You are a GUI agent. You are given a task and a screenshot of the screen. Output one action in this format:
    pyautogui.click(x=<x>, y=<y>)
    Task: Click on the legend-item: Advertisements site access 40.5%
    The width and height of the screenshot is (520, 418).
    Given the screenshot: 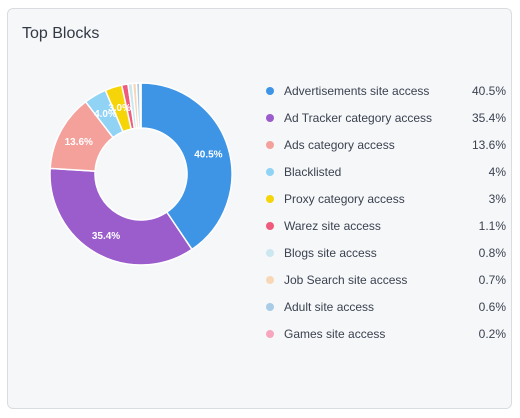 What is the action you would take?
    pyautogui.click(x=386, y=90)
    